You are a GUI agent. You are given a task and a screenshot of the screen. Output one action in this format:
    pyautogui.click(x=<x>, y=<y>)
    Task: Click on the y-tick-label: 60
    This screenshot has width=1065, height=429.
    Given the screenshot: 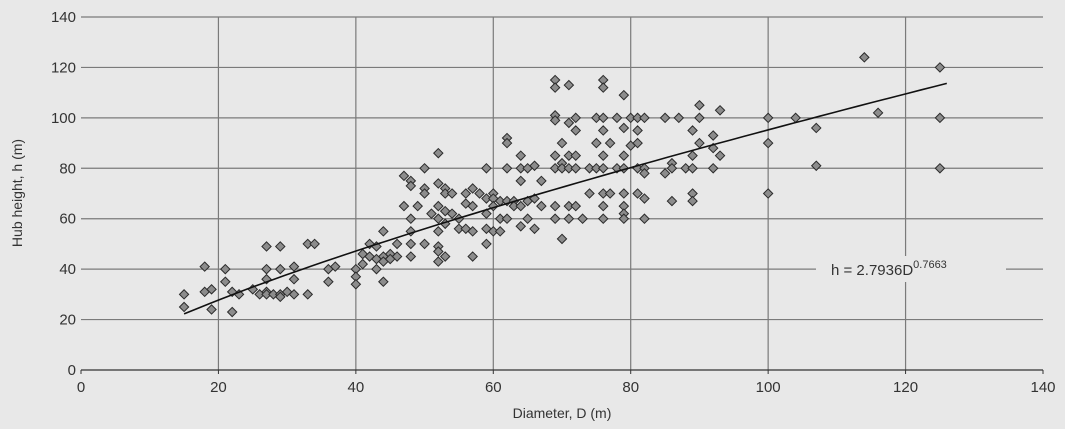 What is the action you would take?
    pyautogui.click(x=67, y=219)
    